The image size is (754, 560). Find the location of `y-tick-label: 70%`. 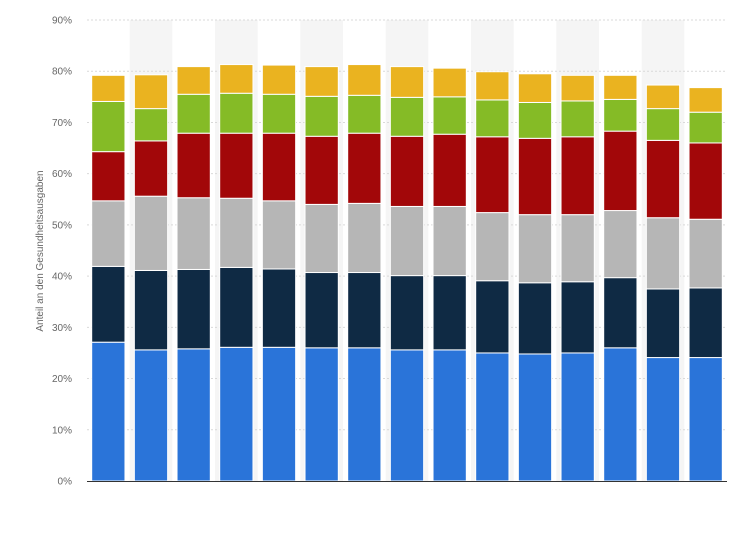

y-tick-label: 70% is located at coordinates (62, 123).